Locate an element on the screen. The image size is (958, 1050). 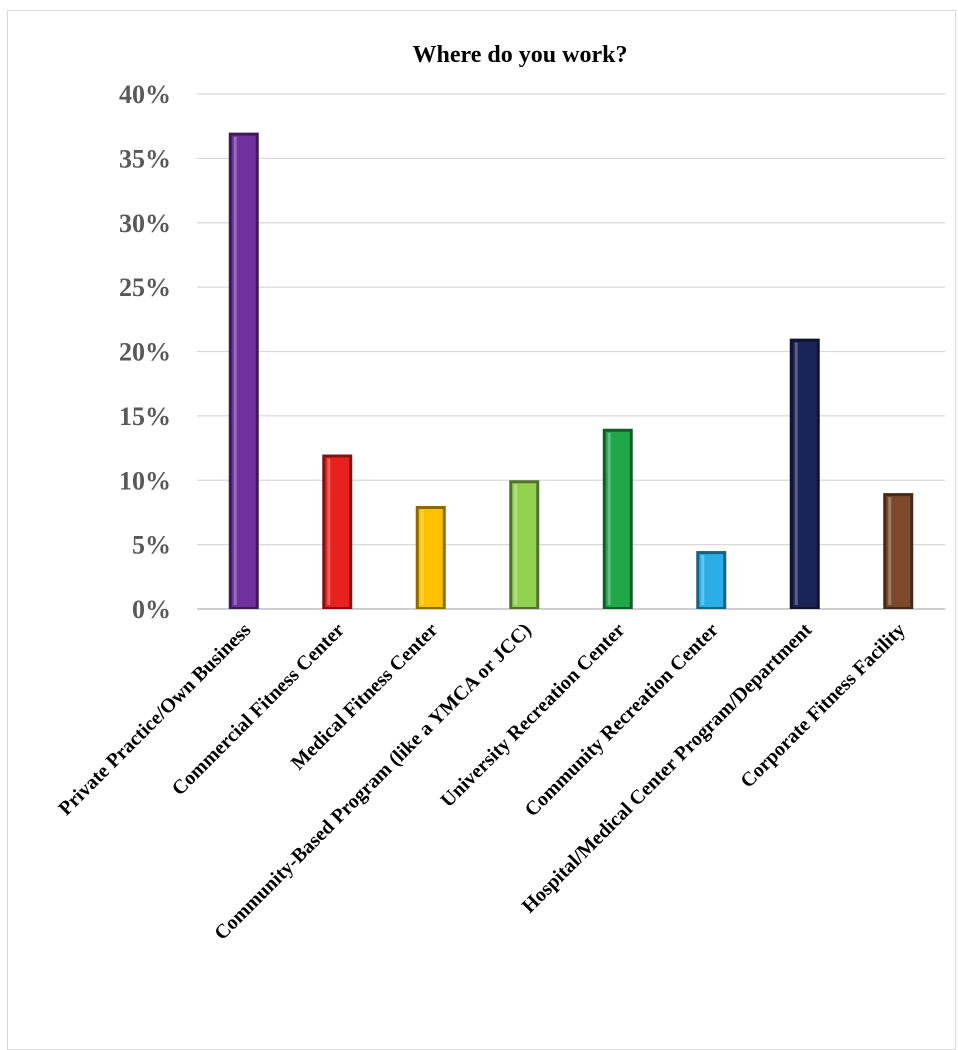
y-tick-label: 25% is located at coordinates (145, 287).